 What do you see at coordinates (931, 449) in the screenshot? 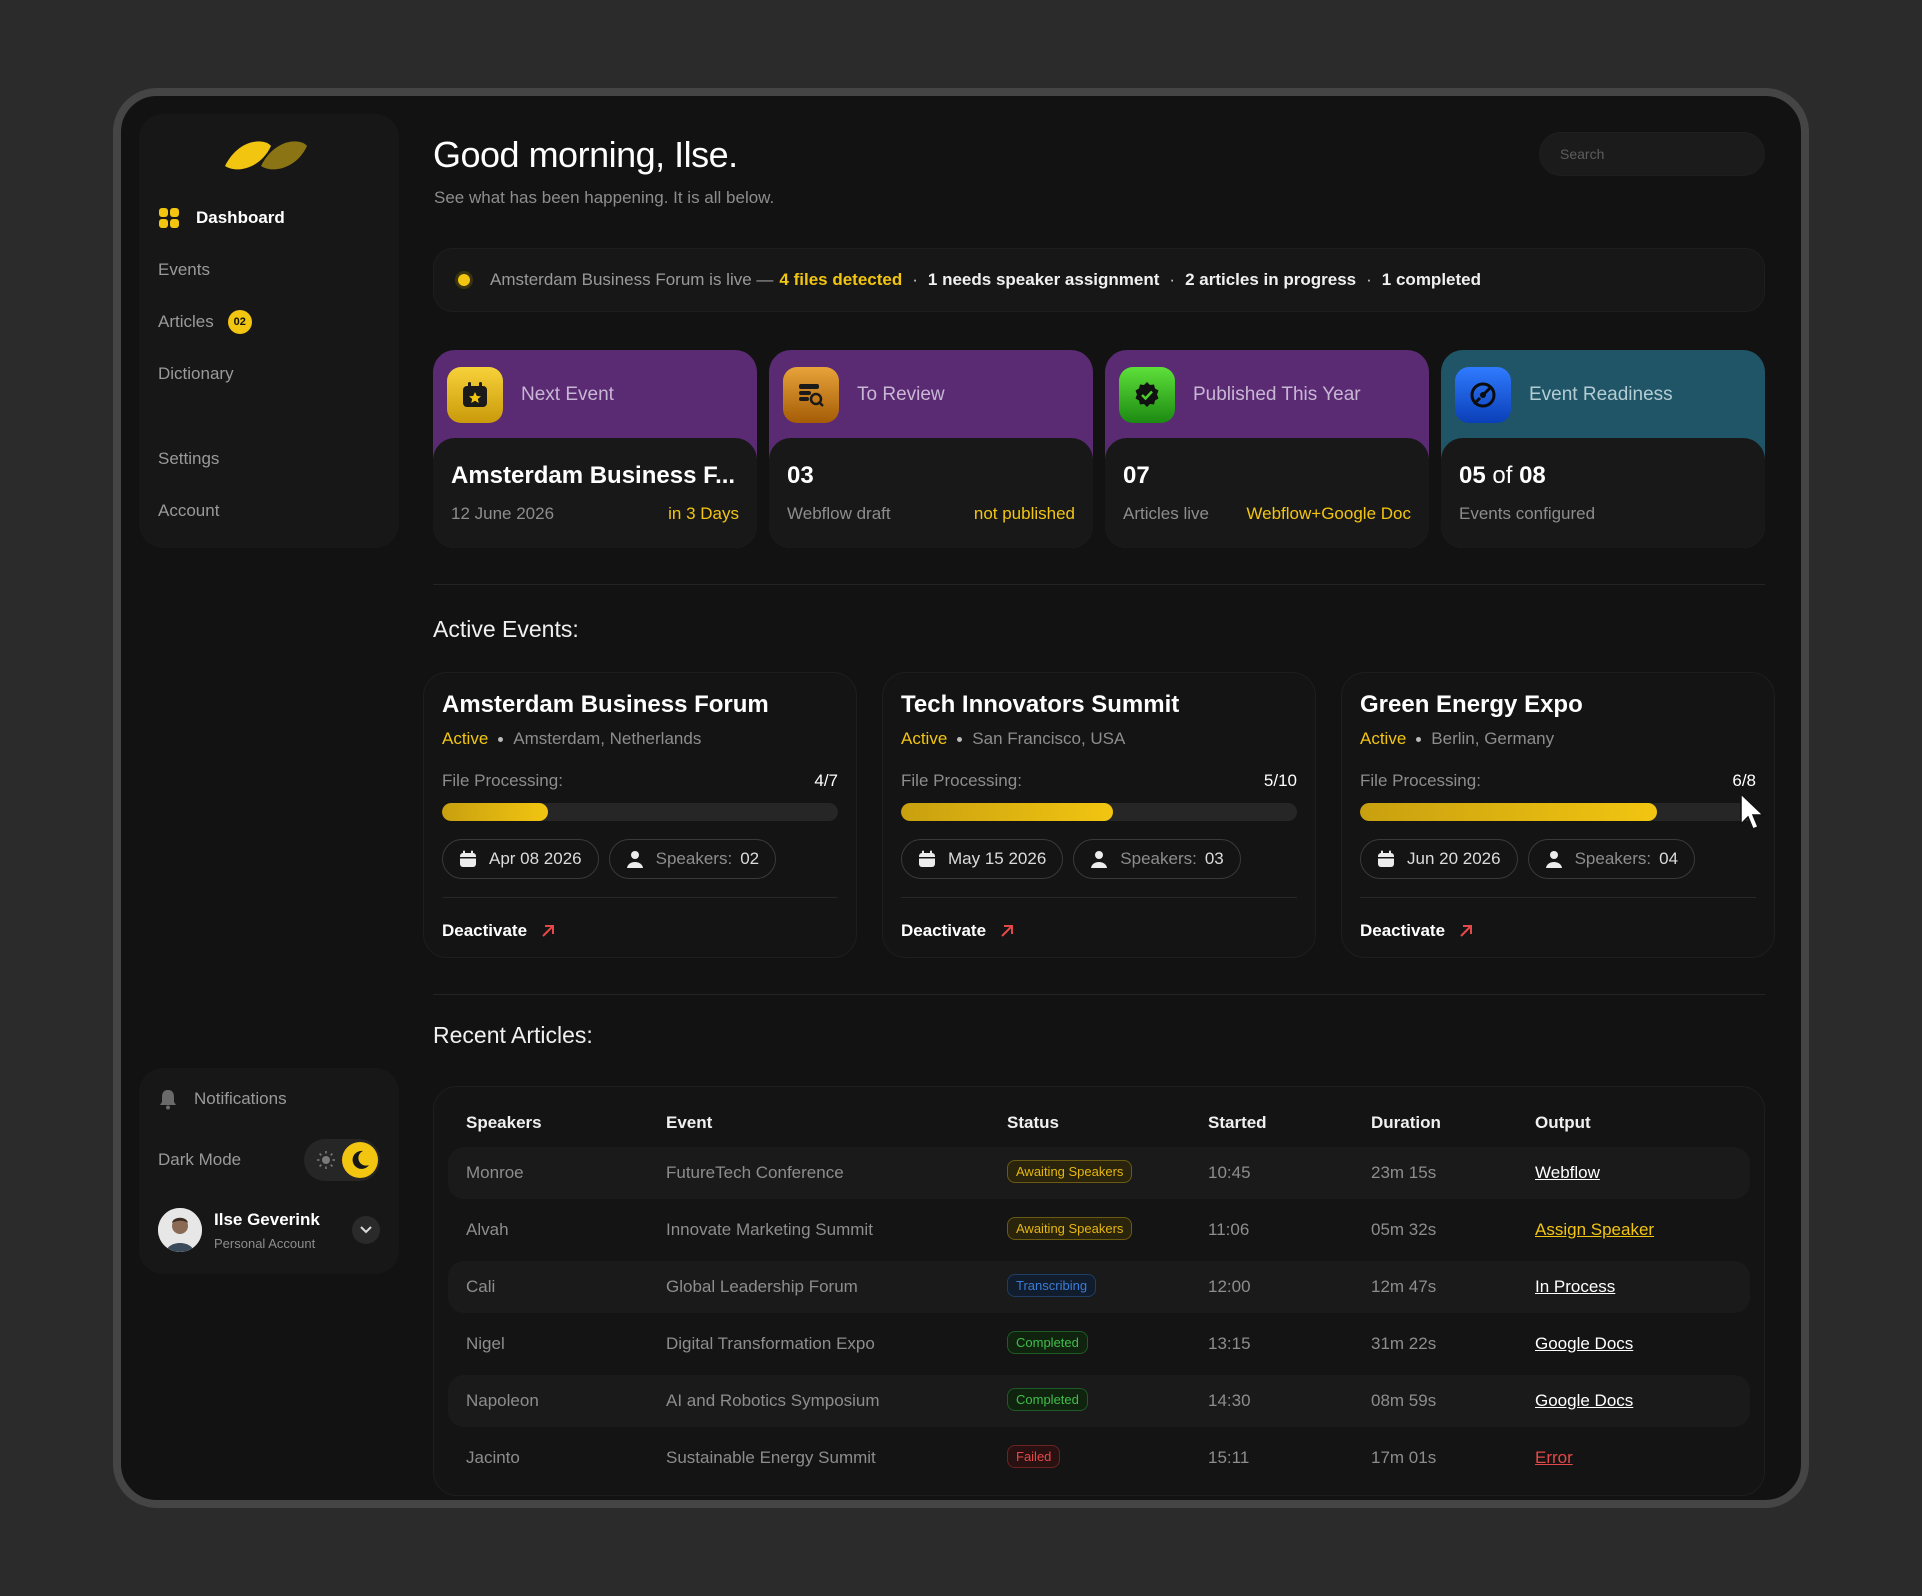
I see `stat-card-to-review: To Review 03 Webflow draft not published` at bounding box center [931, 449].